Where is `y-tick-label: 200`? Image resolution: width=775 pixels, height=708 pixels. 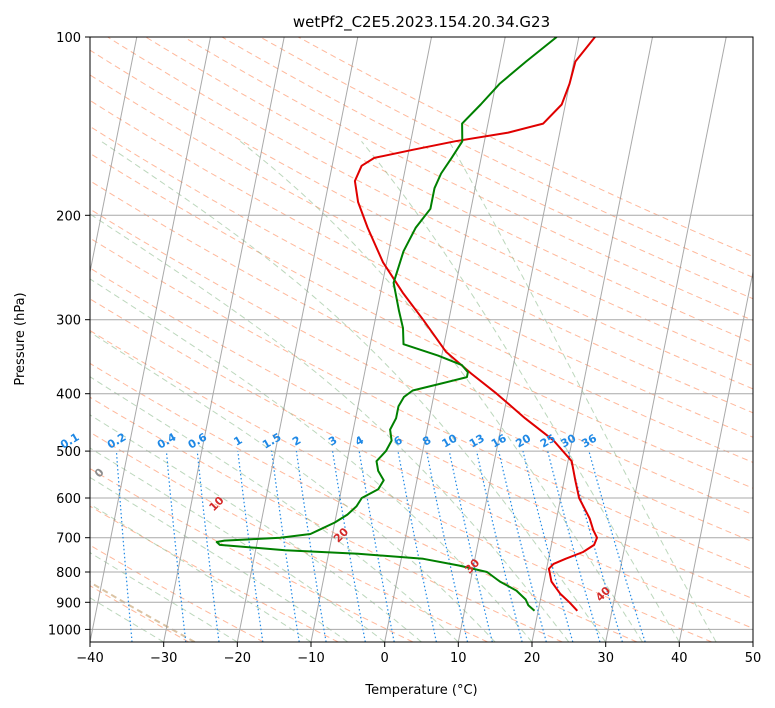 y-tick-label: 200 is located at coordinates (68, 216).